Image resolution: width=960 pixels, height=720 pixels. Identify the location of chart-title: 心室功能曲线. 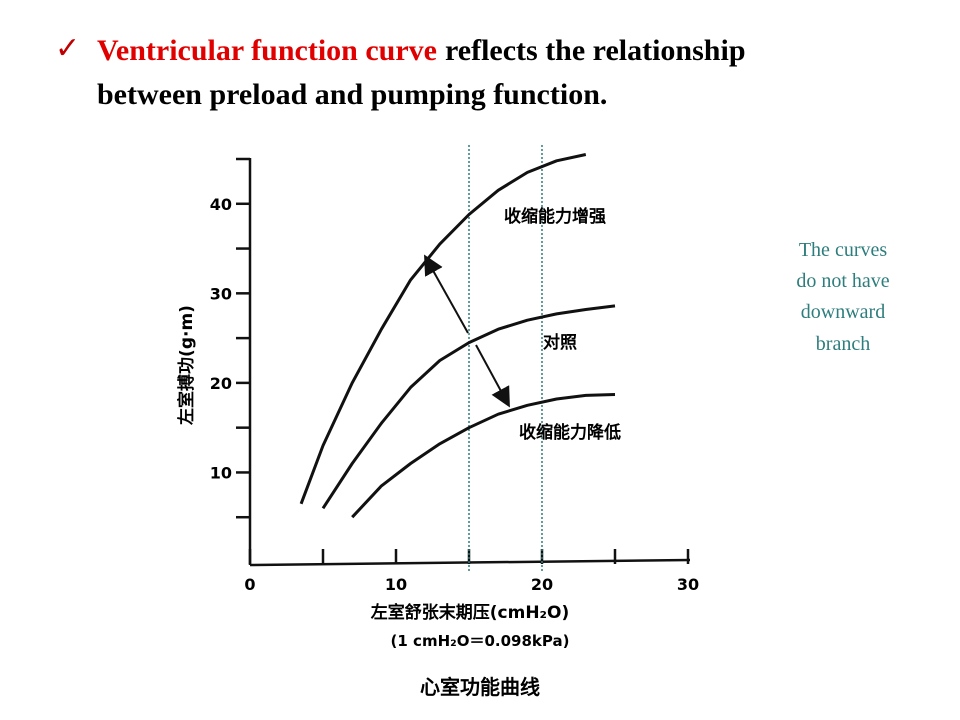
(480, 687).